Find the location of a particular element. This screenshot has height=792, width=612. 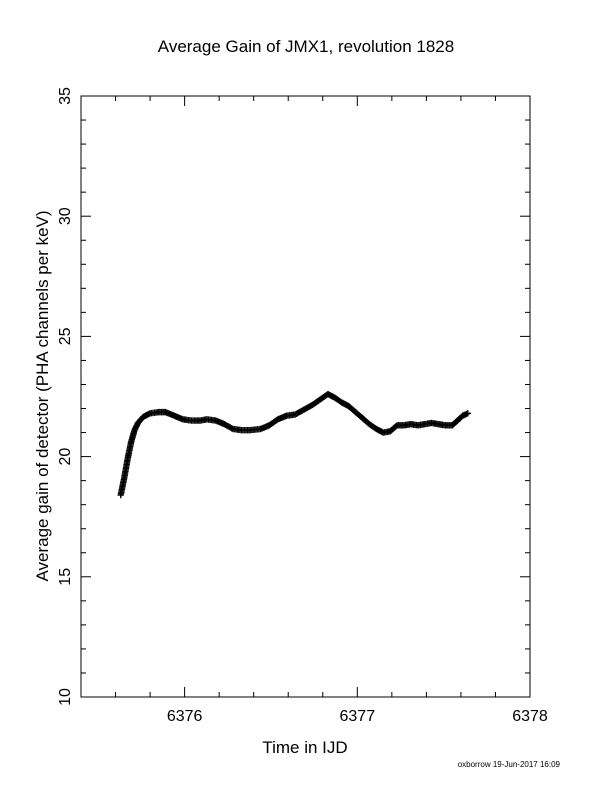

y-tick-label: 15 is located at coordinates (65, 577).